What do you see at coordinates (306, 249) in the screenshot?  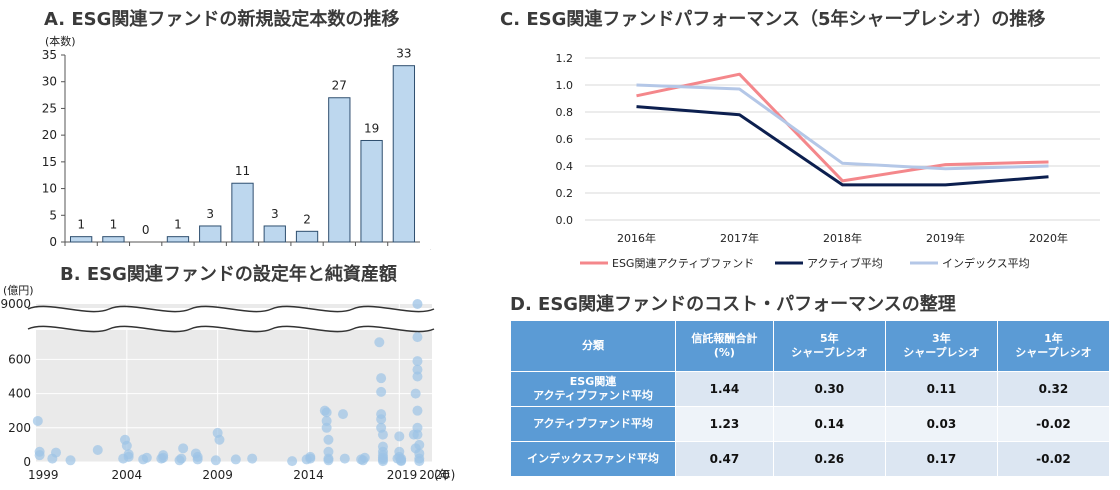 I see `x-tick-label: 17` at bounding box center [306, 249].